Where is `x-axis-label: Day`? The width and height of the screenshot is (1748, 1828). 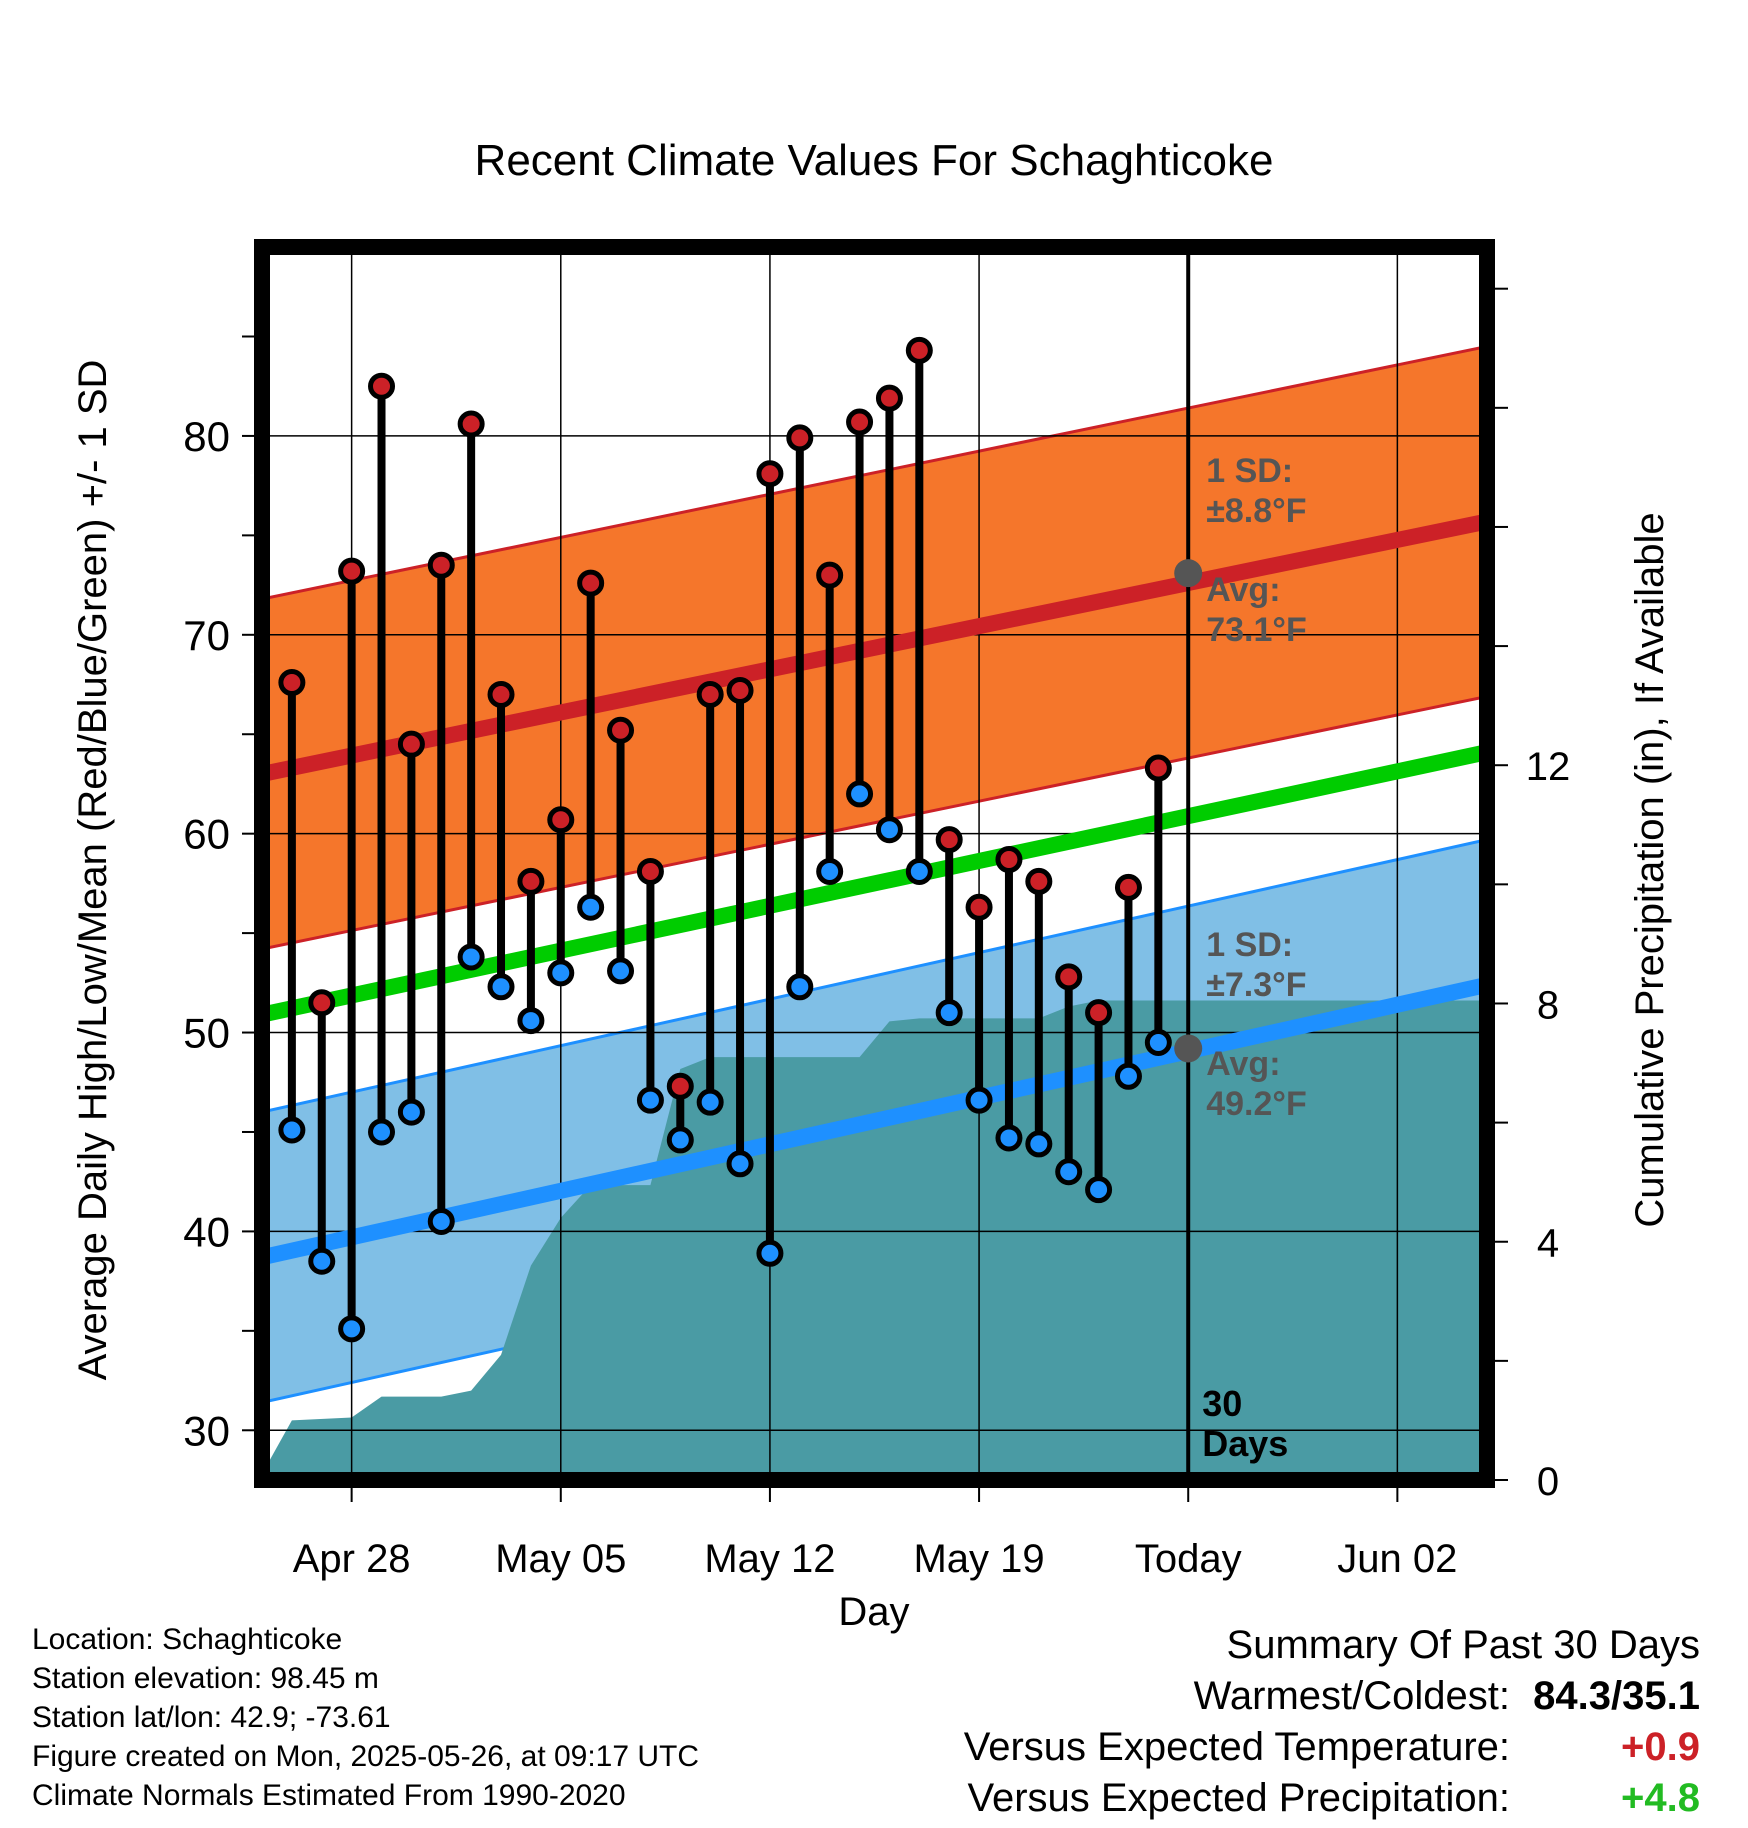 x-axis-label: Day is located at coordinates (873, 1612).